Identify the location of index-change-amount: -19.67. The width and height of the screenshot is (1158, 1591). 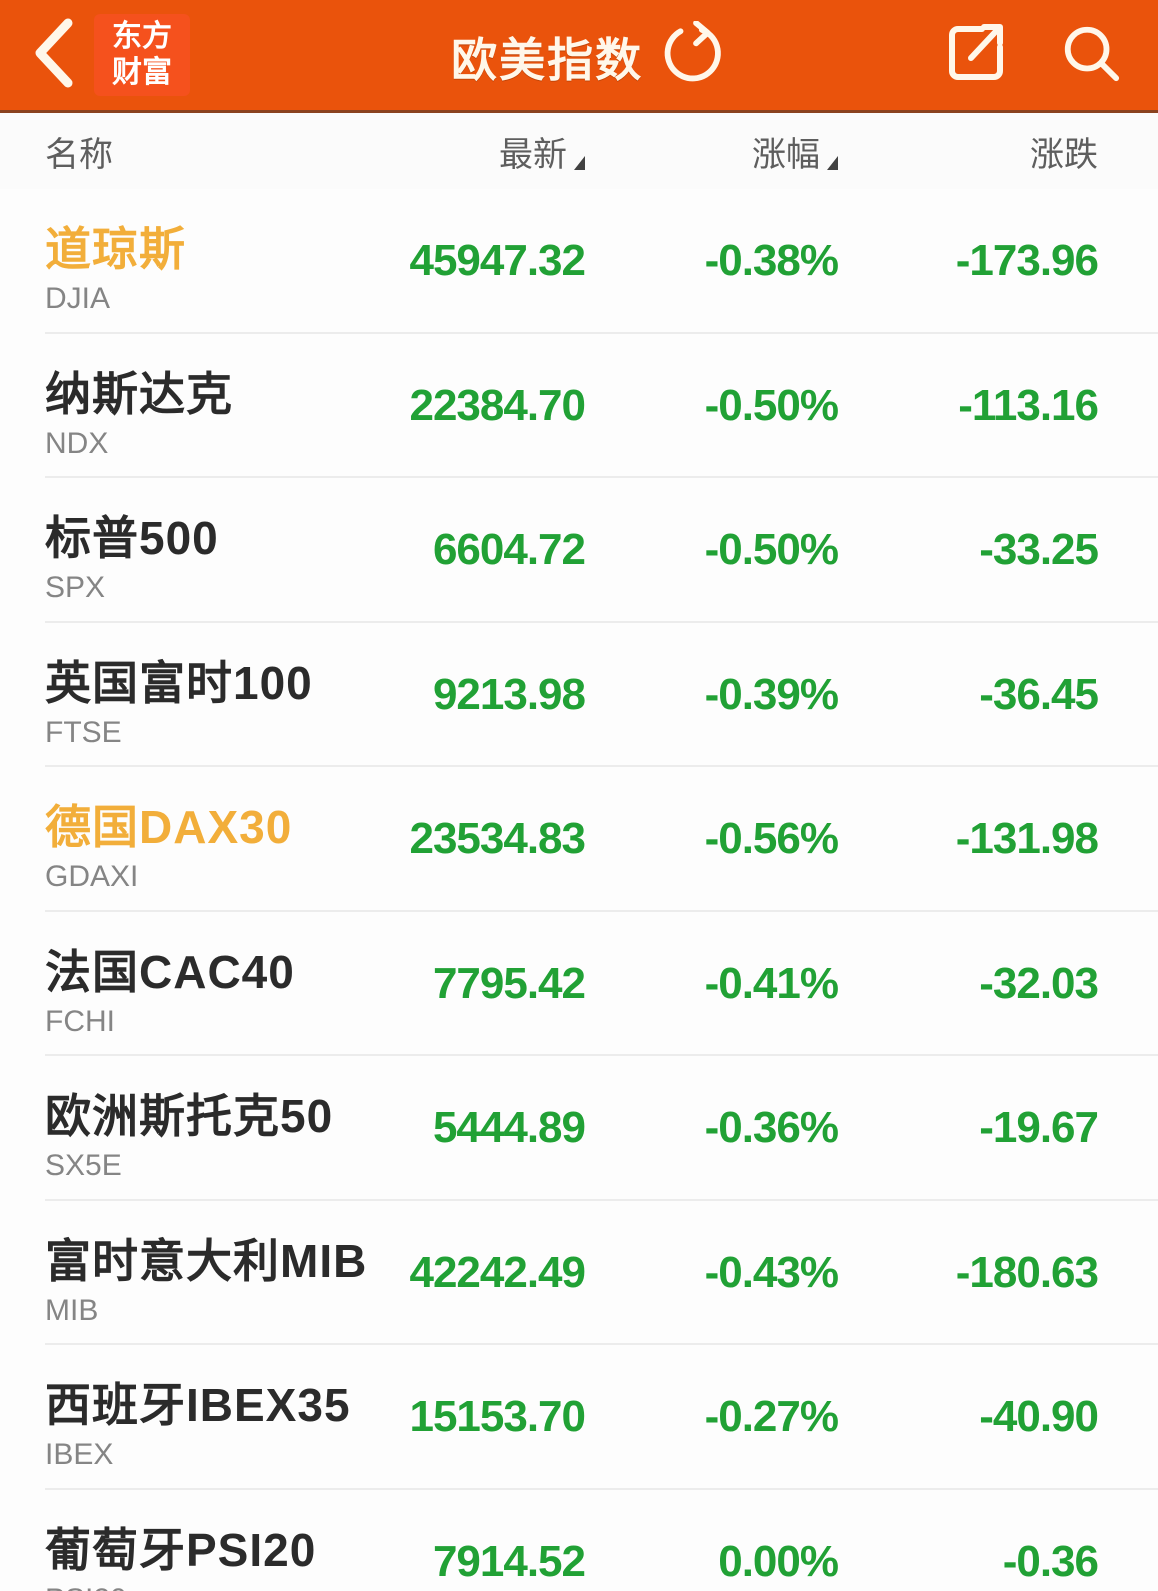
(1039, 1128).